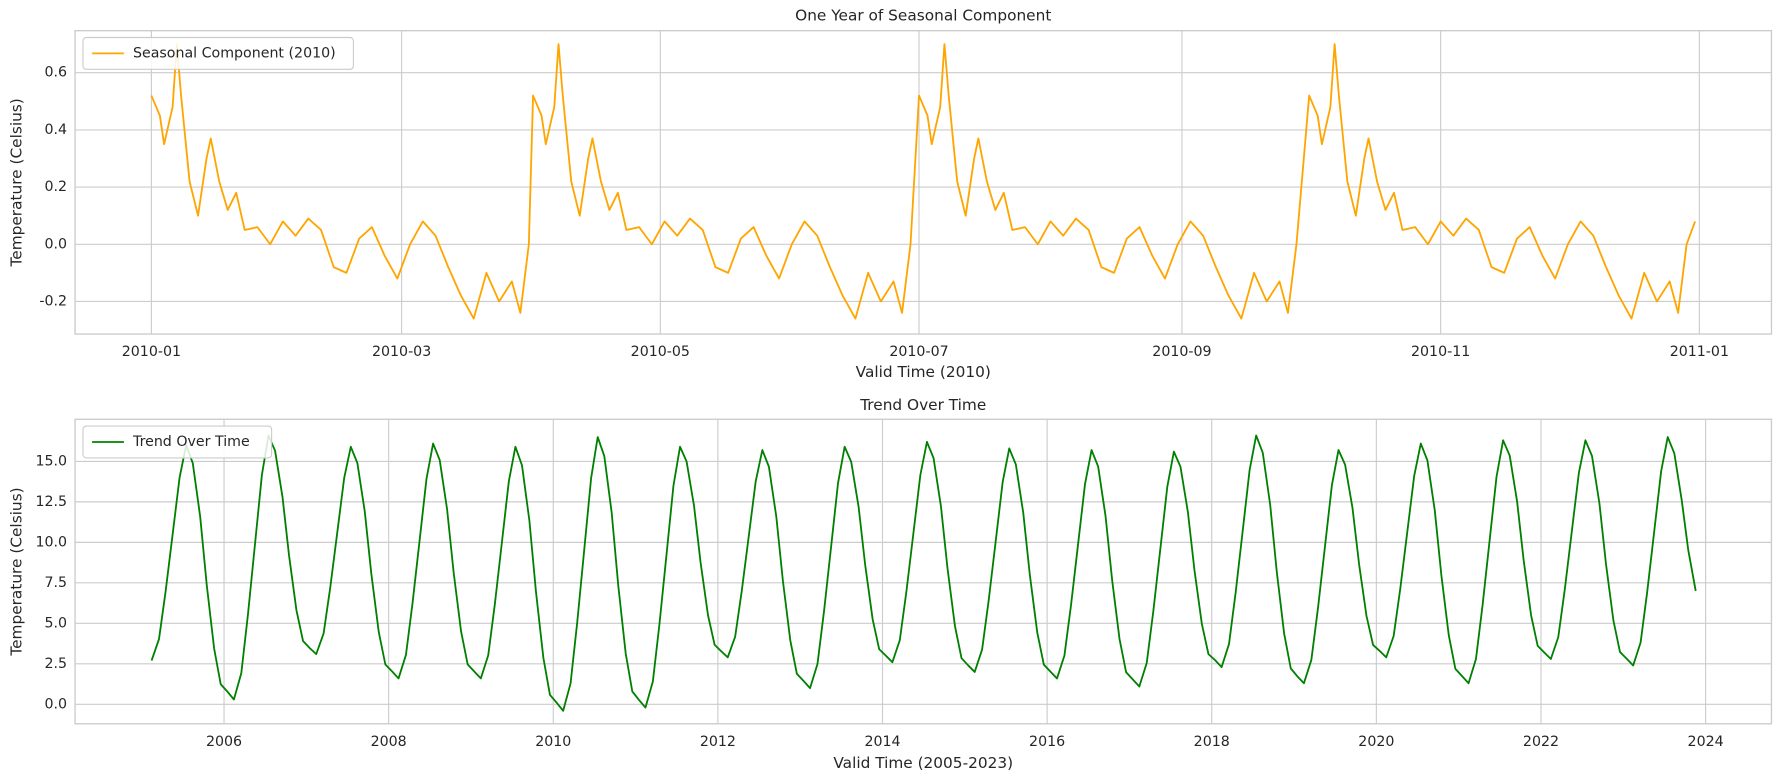 The width and height of the screenshot is (1784, 784). Describe the element at coordinates (923, 15) in the screenshot. I see `chart-title: One Year of Seasonal Component` at that location.